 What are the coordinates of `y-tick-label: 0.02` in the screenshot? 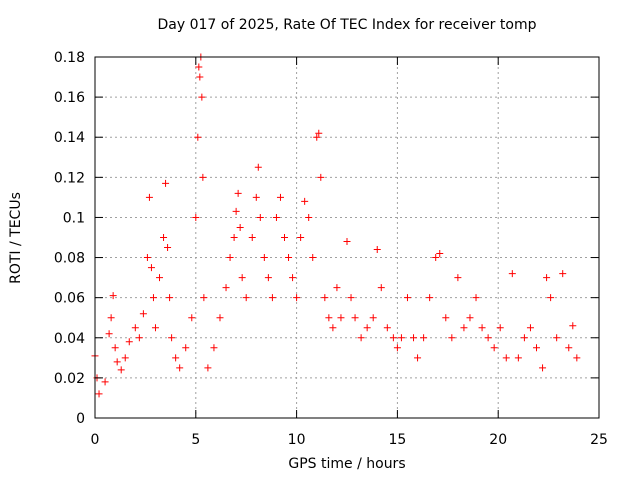 It's located at (69, 379).